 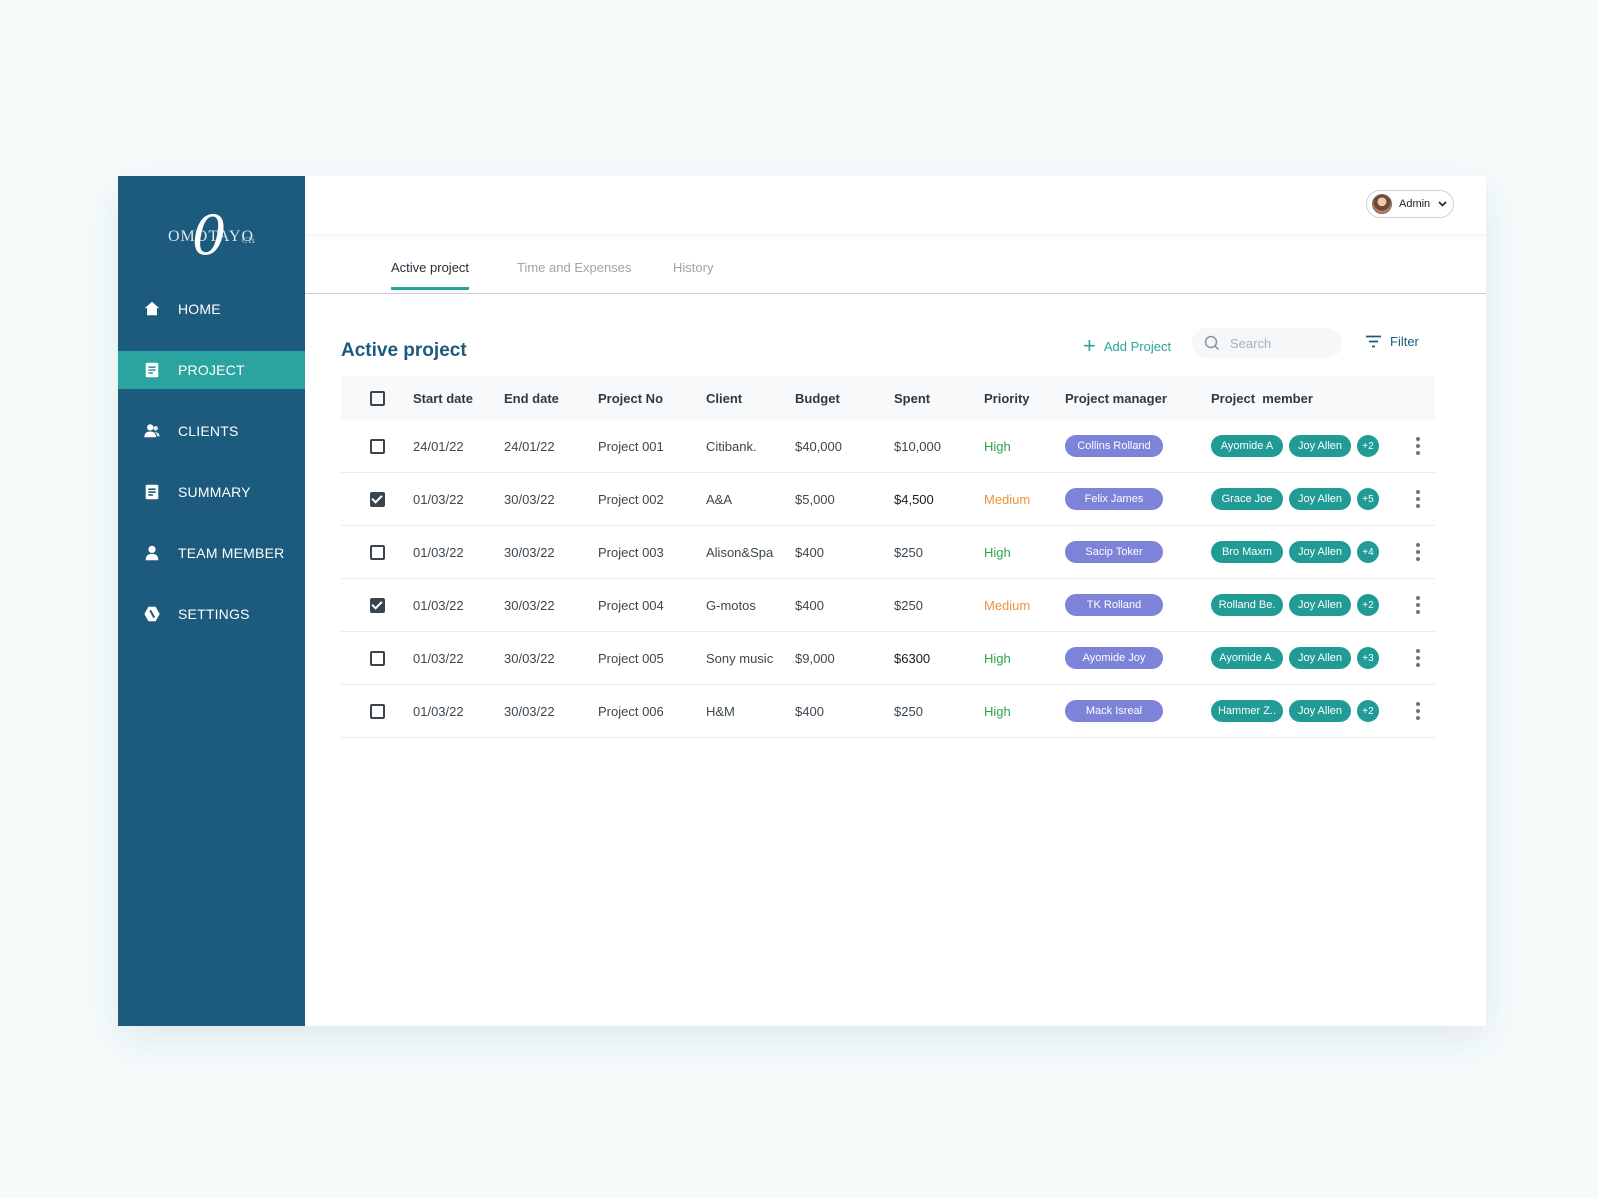 What do you see at coordinates (152, 309) in the screenshot?
I see `home-icon` at bounding box center [152, 309].